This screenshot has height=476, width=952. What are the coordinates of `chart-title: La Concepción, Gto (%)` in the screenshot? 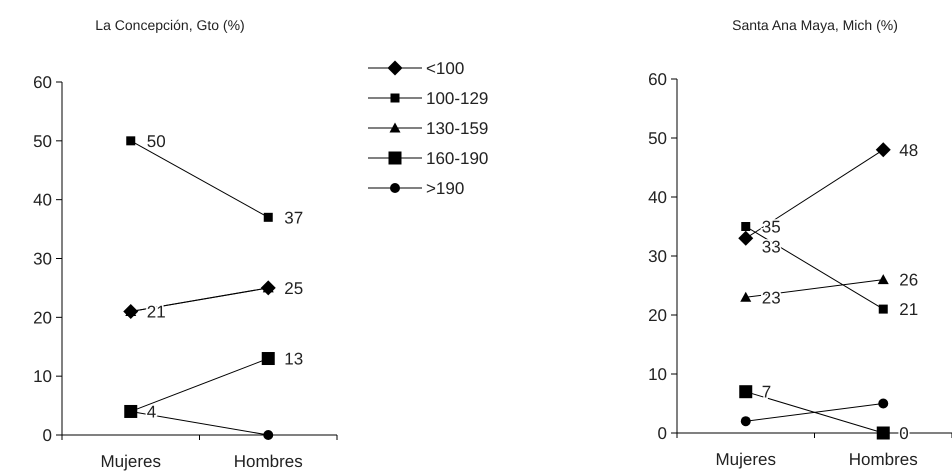 It's located at (170, 25).